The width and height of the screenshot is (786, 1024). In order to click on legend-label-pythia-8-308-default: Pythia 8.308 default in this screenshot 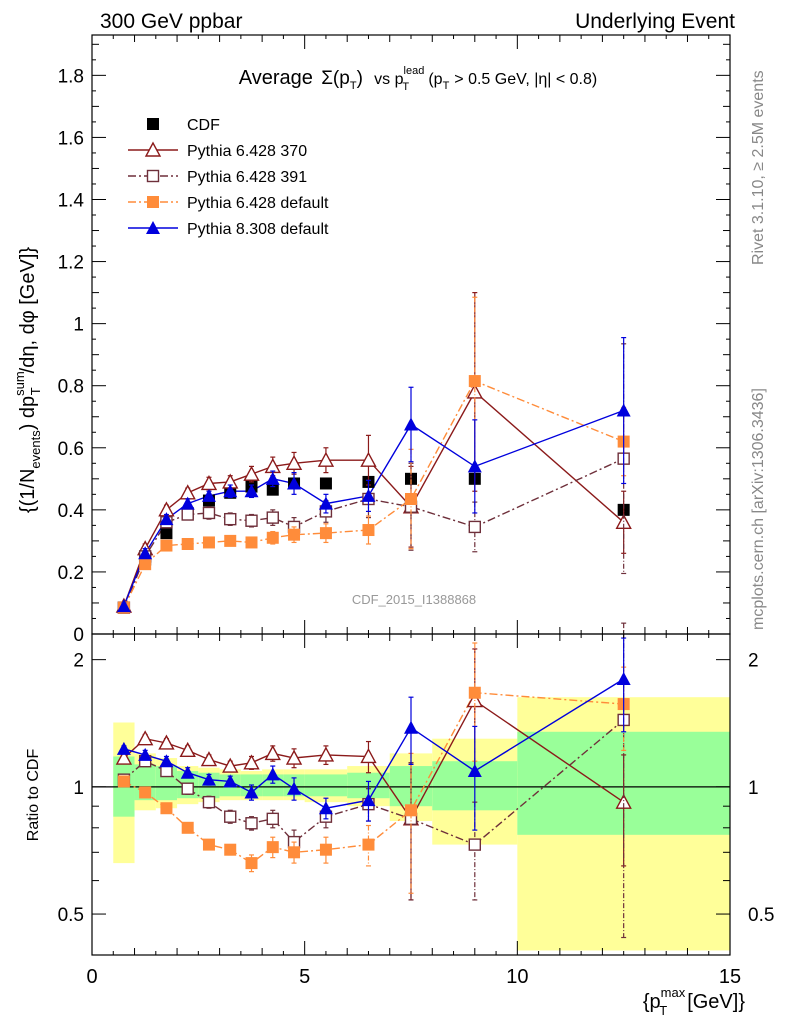, I will do `click(258, 229)`.